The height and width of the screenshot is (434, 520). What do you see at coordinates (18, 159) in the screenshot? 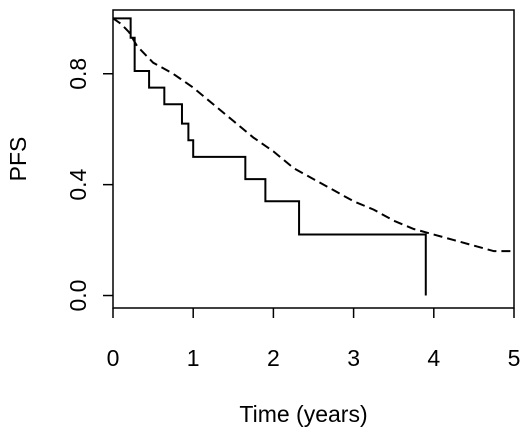
I see `y-axis-label: PFS` at bounding box center [18, 159].